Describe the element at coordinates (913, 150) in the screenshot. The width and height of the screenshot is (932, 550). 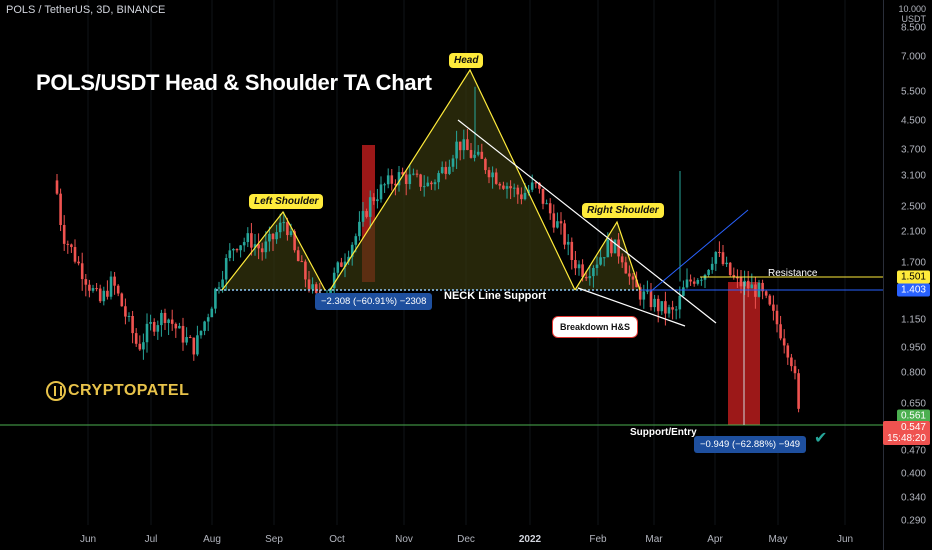
I see `y-tick: 3.700` at that location.